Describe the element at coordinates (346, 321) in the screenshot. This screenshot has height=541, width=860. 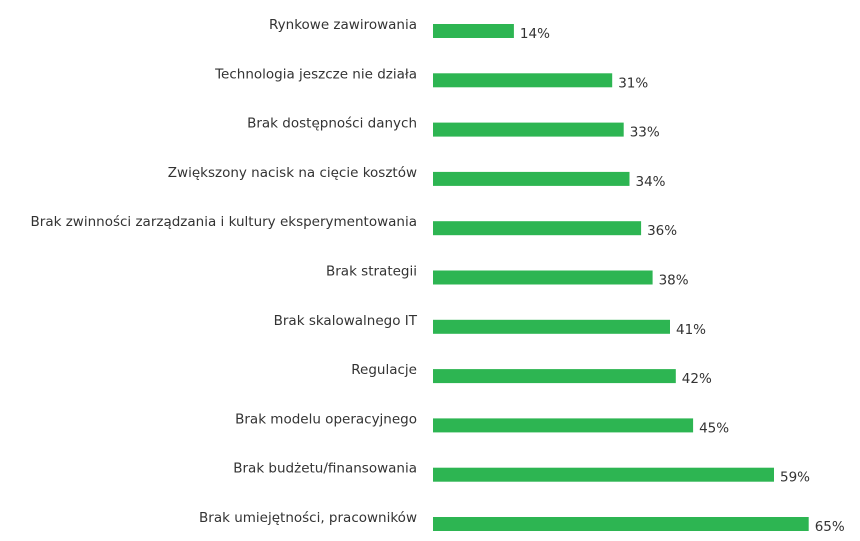
I see `category-label-7: Brak skalowalnego IT` at that location.